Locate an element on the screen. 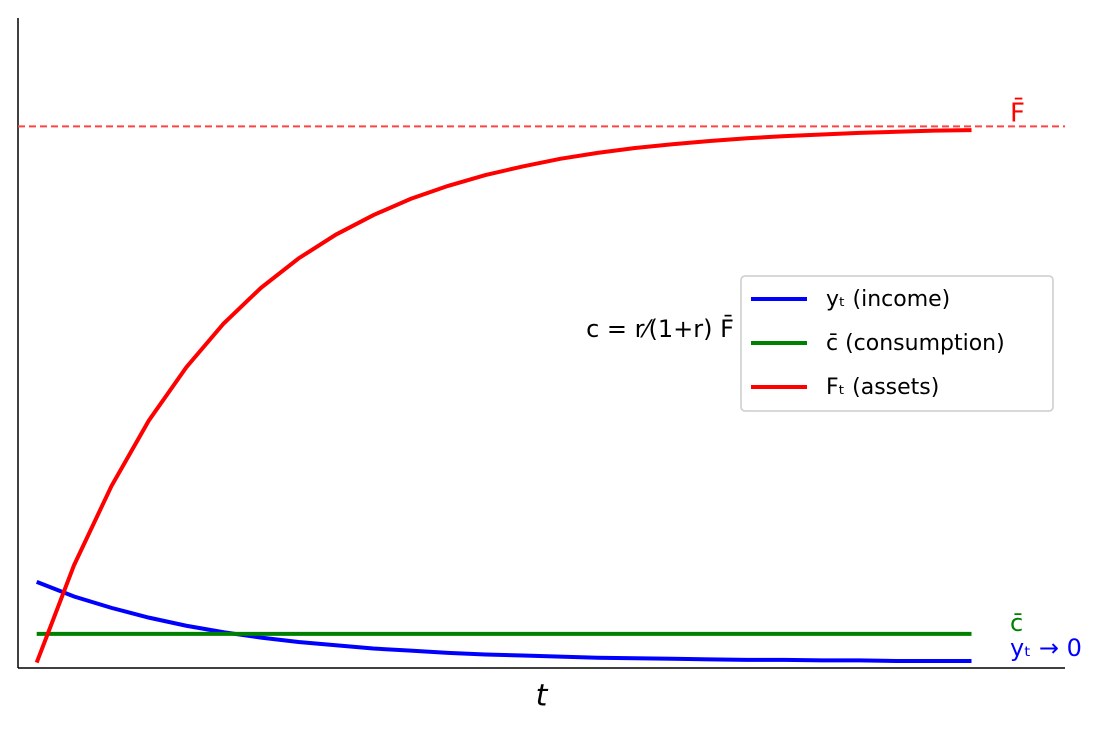  line-series is located at coordinates (503, 621).